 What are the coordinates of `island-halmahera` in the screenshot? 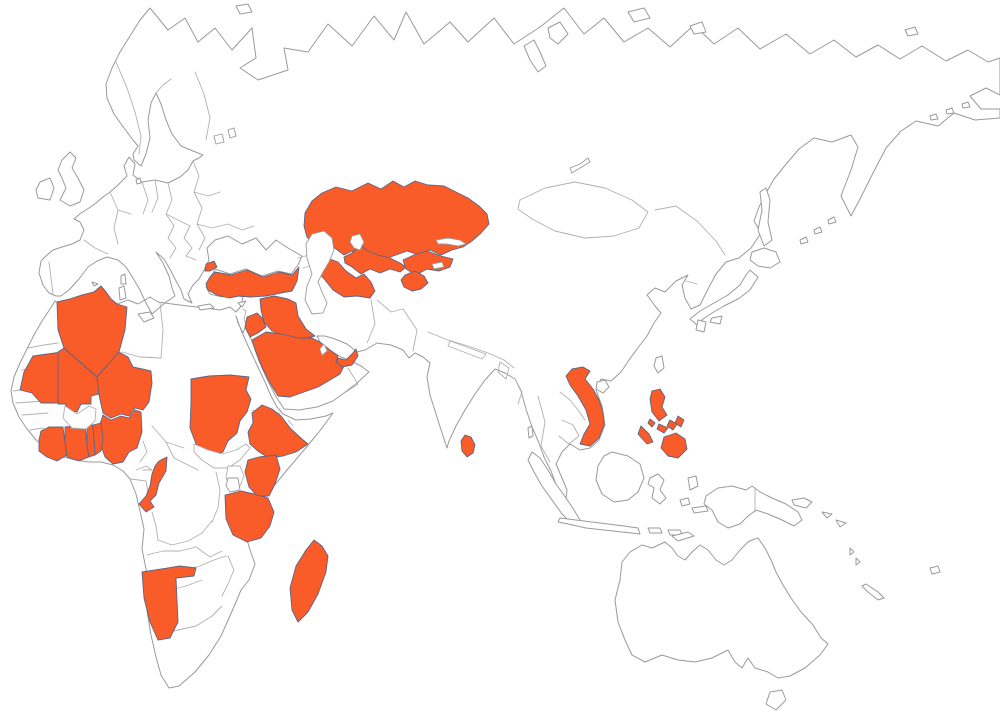 It's located at (693, 483).